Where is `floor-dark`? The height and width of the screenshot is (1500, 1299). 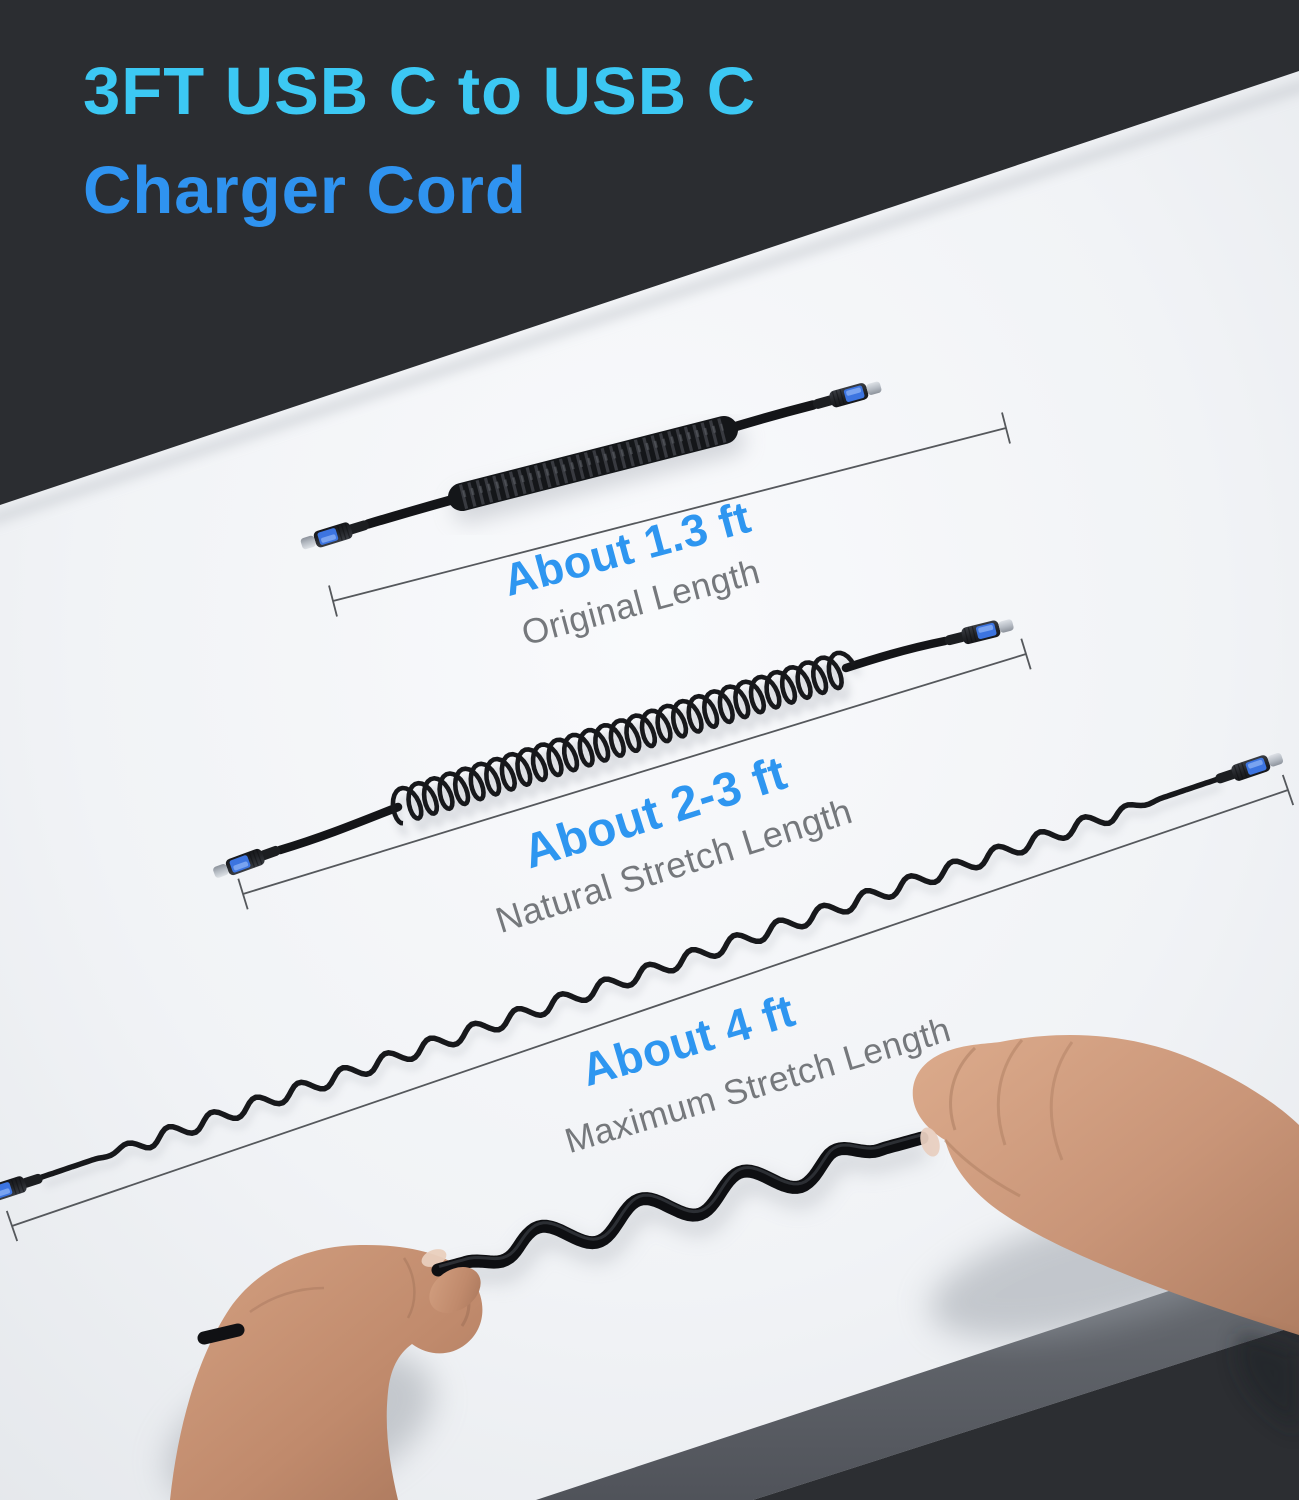 floor-dark is located at coordinates (1026, 1412).